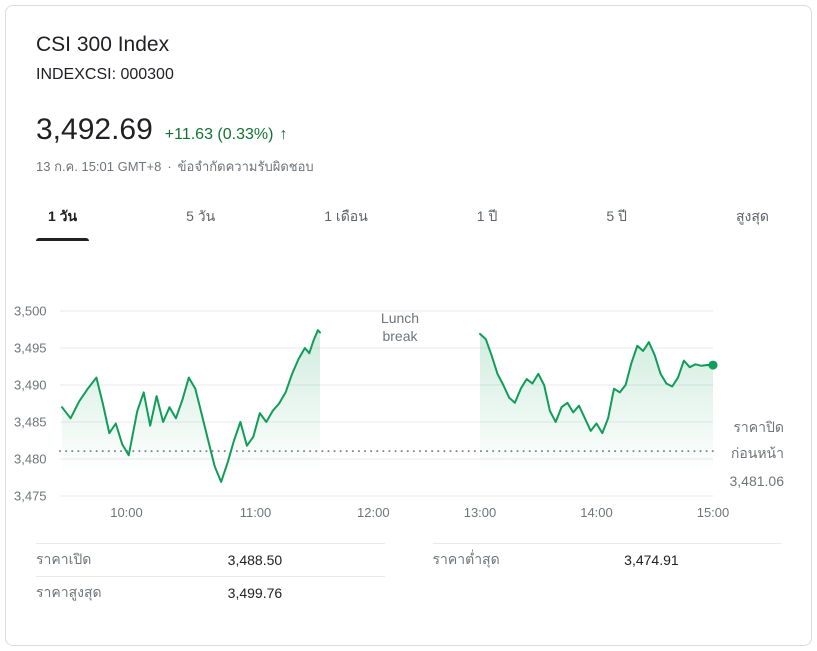 The image size is (817, 651). Describe the element at coordinates (757, 453) in the screenshot. I see `svg-text: ก่อนหน้า` at that location.